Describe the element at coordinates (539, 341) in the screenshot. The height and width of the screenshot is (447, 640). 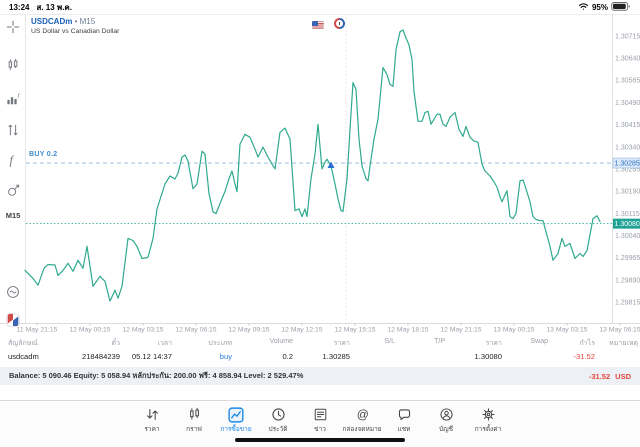
I see `col-swap: Swap` at that location.